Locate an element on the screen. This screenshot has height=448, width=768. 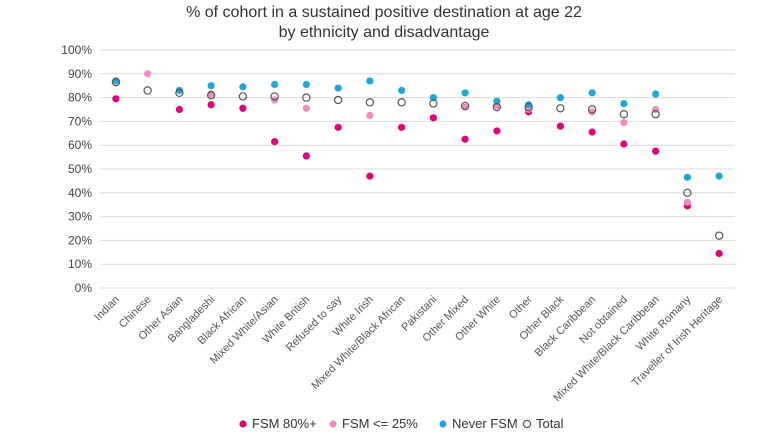
legend: FSM 80%+ FSM <= 25% Never FSM Total is located at coordinates (401, 423).